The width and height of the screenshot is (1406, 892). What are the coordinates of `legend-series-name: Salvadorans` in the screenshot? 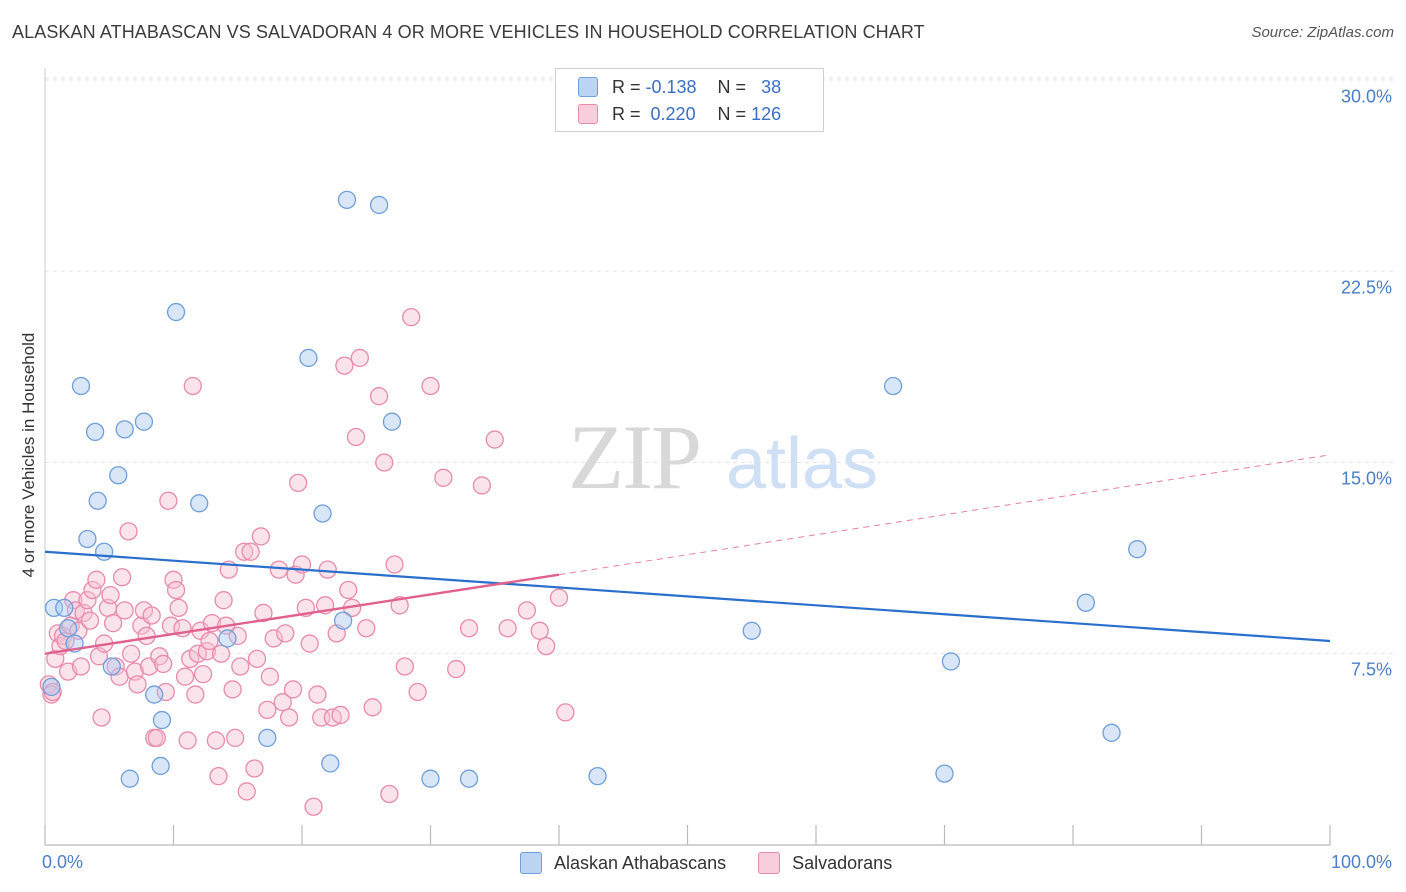 It's located at (842, 862).